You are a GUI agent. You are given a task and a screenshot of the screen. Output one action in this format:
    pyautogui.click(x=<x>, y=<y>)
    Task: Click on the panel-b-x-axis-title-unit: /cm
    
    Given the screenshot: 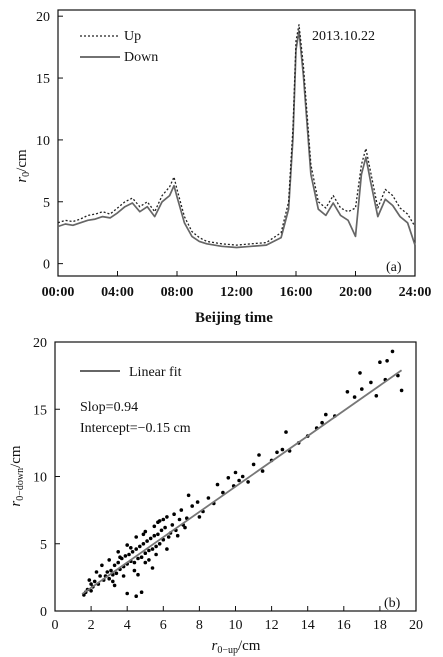 What is the action you would take?
    pyautogui.click(x=249, y=646)
    